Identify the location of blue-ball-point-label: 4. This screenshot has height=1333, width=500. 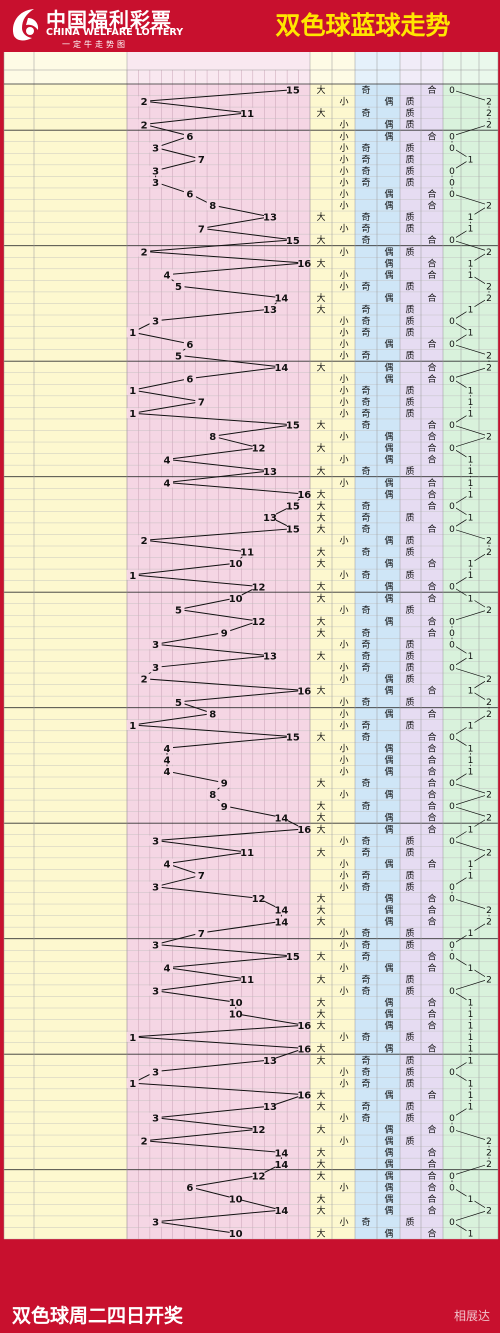
(167, 968).